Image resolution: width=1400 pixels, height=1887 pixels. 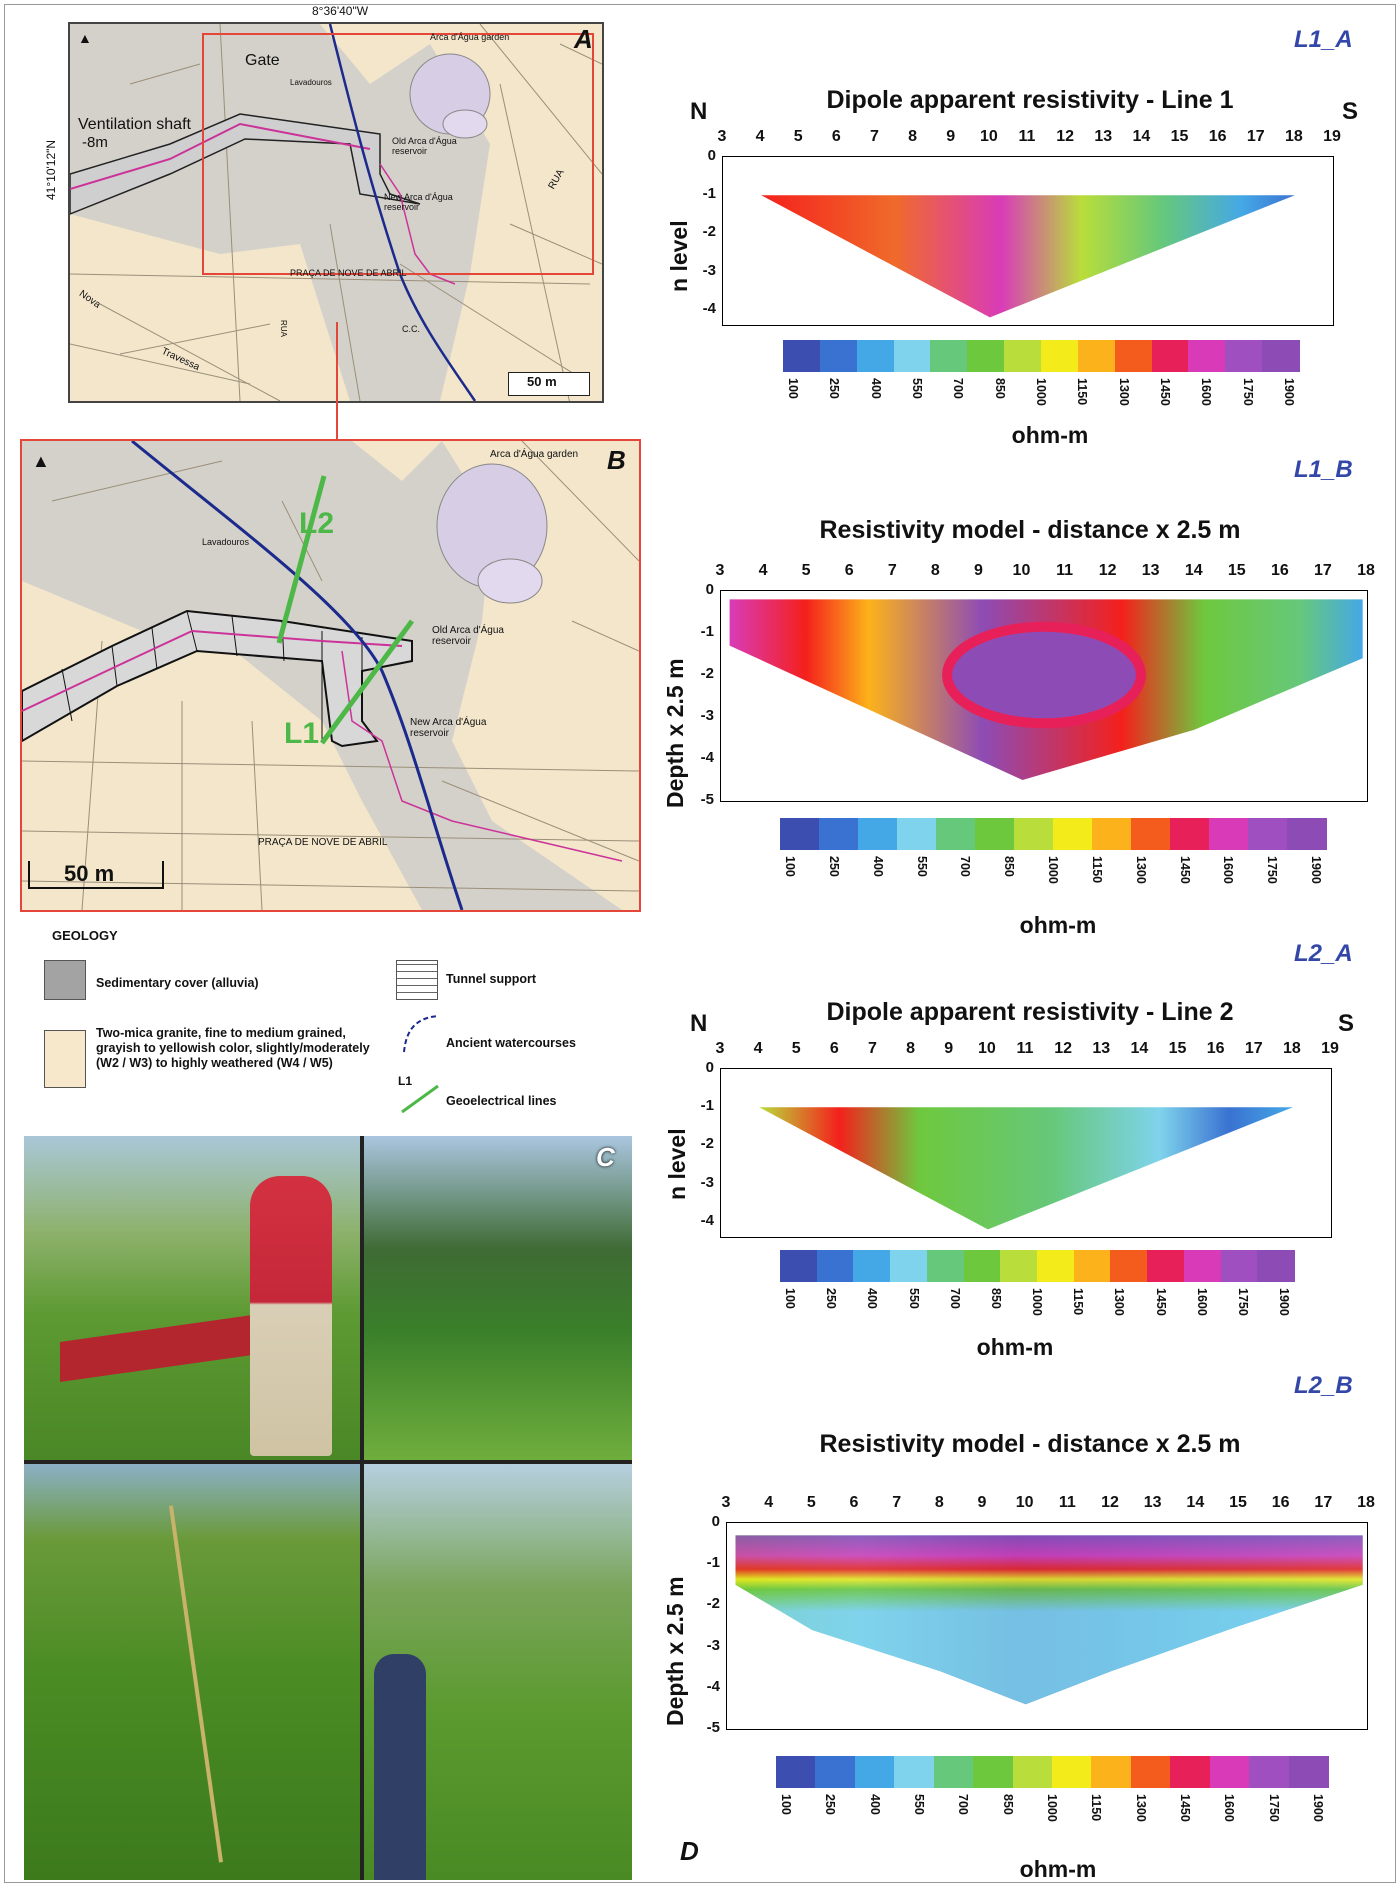 I want to click on x-tick-label: 15, so click(x=1179, y=136).